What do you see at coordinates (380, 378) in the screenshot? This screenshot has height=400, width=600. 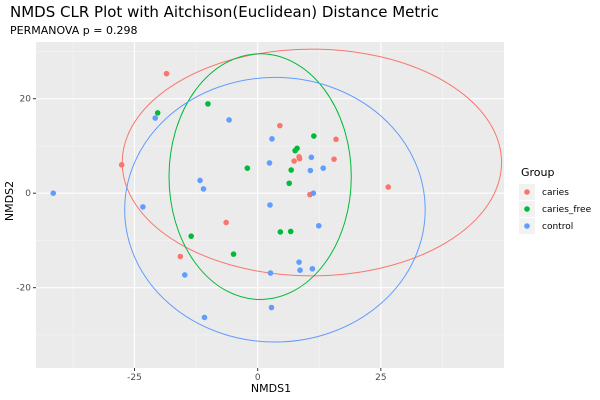 I see `x-tick-label: 25` at bounding box center [380, 378].